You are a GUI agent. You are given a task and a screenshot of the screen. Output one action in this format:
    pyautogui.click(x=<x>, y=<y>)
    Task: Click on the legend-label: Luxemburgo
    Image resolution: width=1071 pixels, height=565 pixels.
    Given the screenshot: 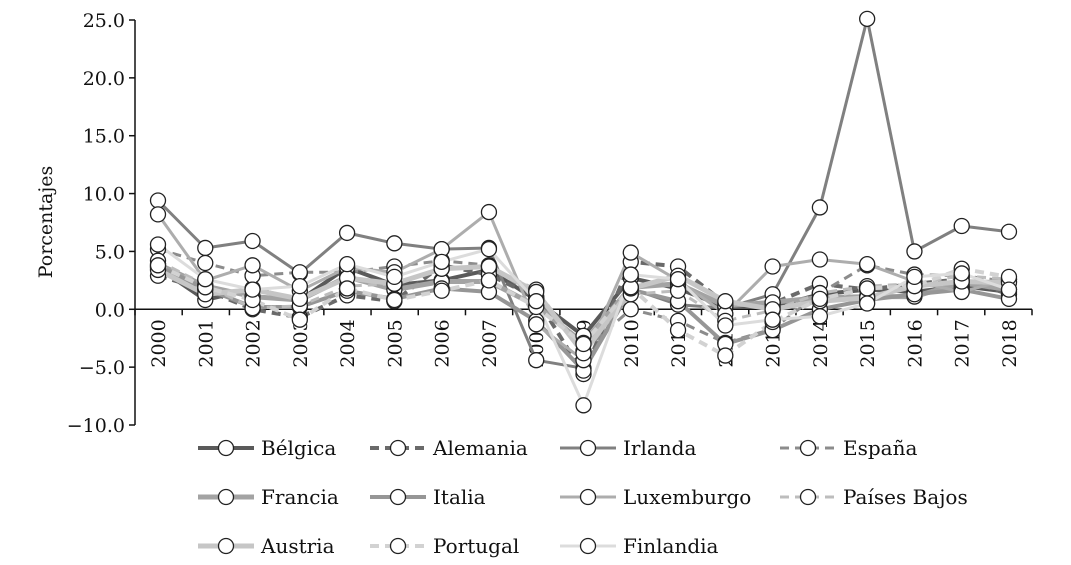 What is the action you would take?
    pyautogui.click(x=687, y=497)
    